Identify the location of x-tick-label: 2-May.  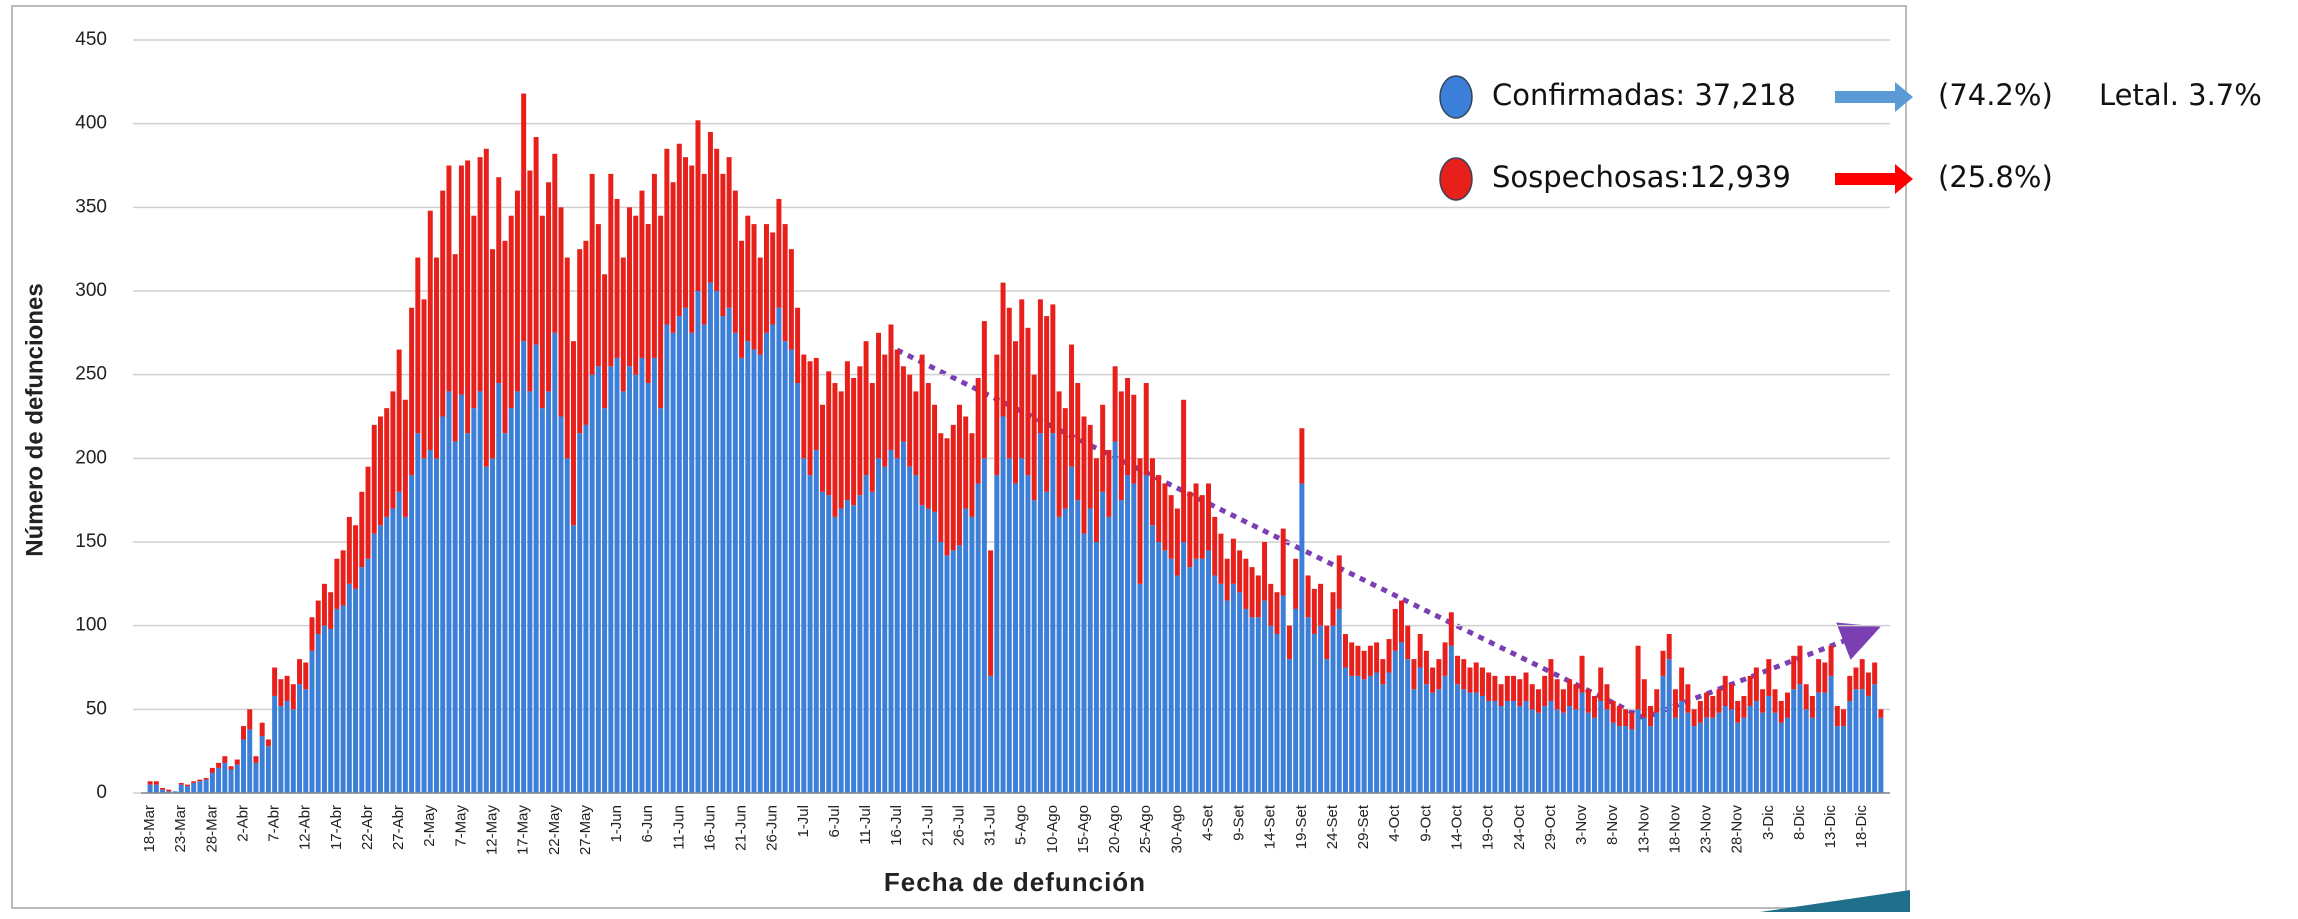
(429, 826).